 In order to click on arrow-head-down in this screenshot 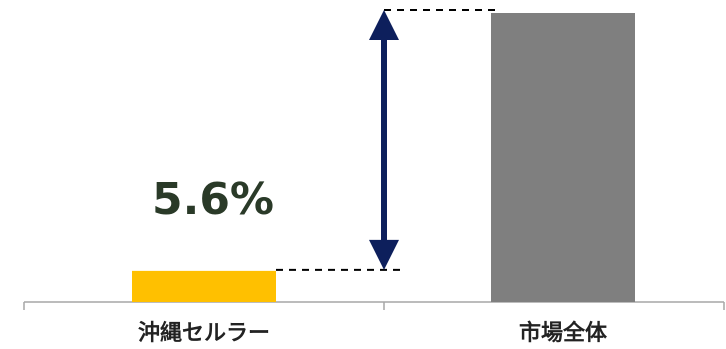, I will do `click(384, 254)`.